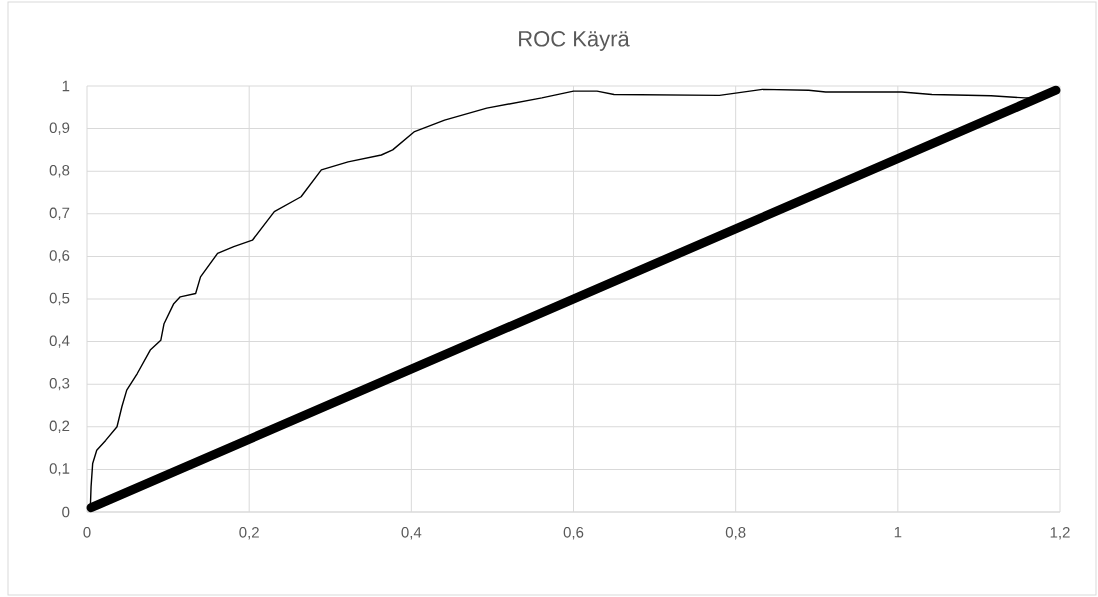  I want to click on y-tick-label: 0,3, so click(59, 384).